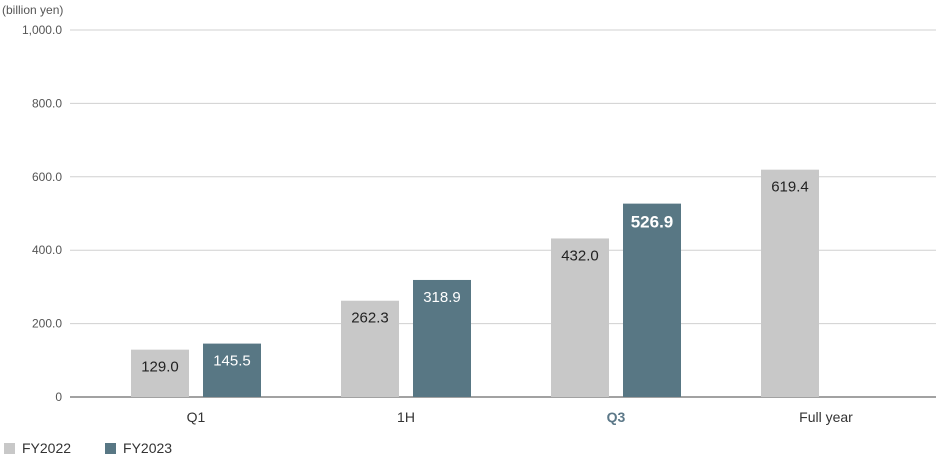  I want to click on legend-item-fy2022: FY2022, so click(37, 448).